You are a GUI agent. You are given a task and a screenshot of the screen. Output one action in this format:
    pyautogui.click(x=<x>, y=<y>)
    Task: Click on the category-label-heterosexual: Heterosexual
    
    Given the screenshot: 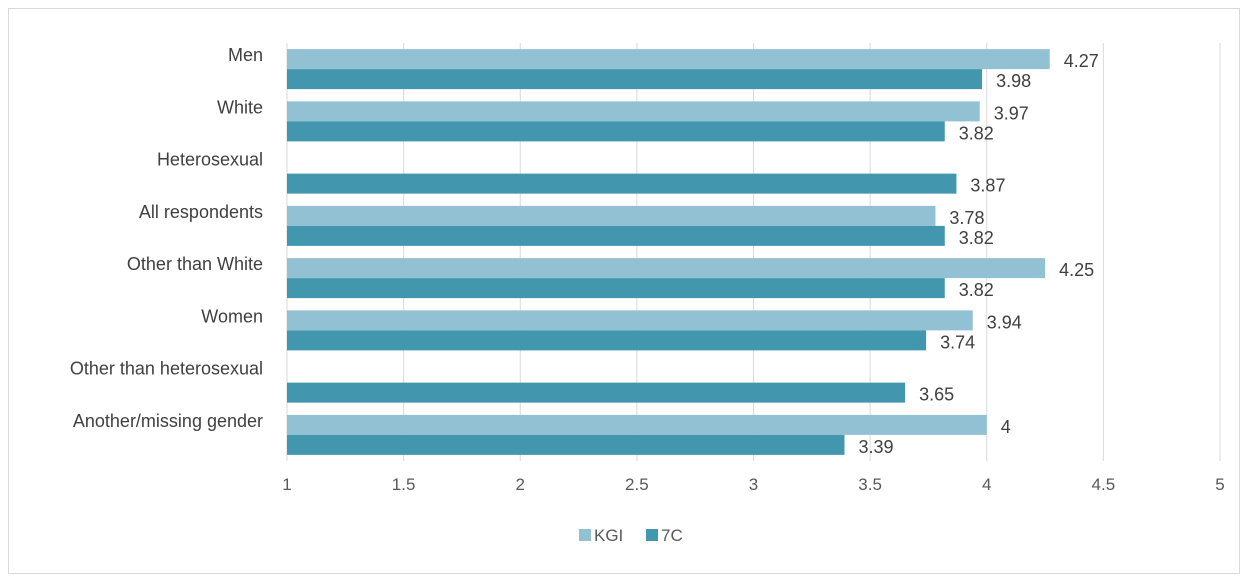 What is the action you would take?
    pyautogui.click(x=210, y=160)
    